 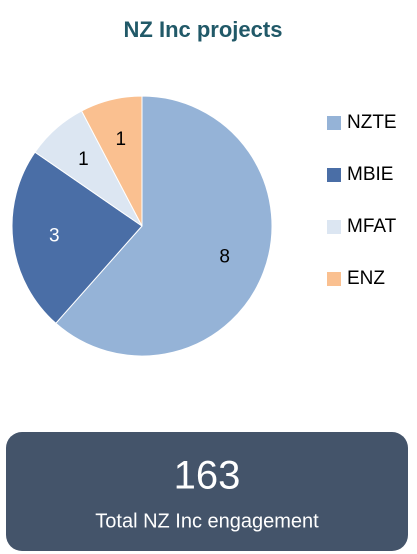 I want to click on data-label: 3, so click(x=54, y=236).